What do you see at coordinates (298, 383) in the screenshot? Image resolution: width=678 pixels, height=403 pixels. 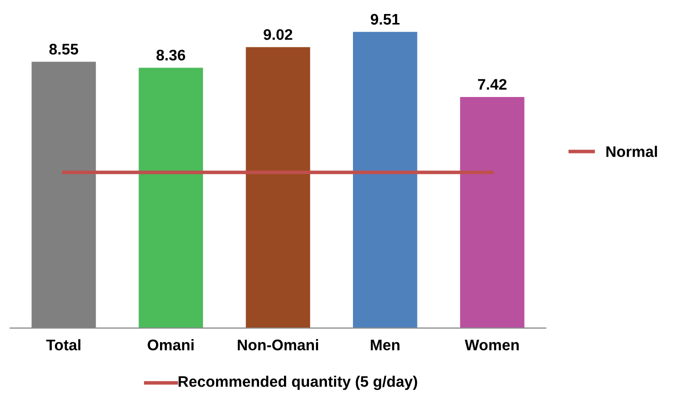 I see `text: Recommended quantity (5 g/day)` at bounding box center [298, 383].